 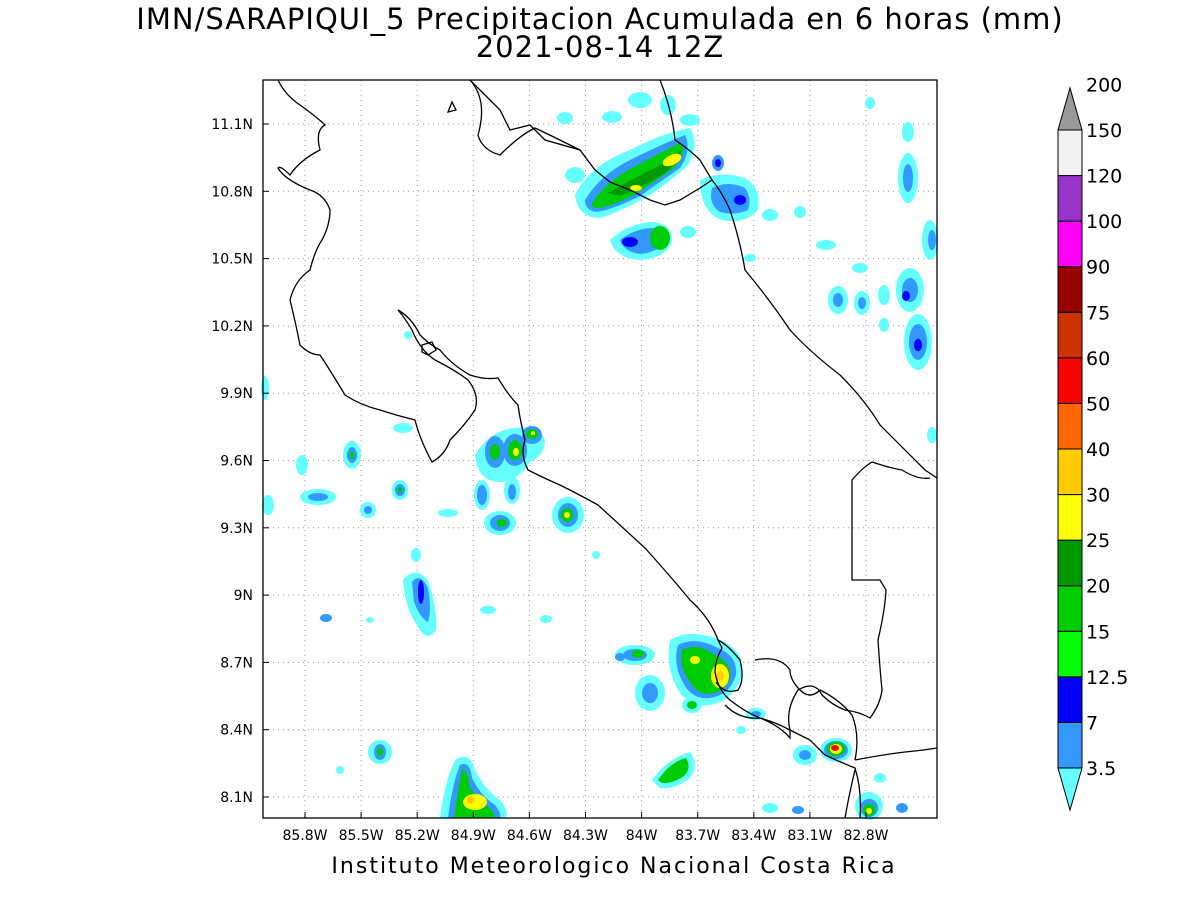 I want to click on colorbar-label: 50, so click(x=1098, y=404).